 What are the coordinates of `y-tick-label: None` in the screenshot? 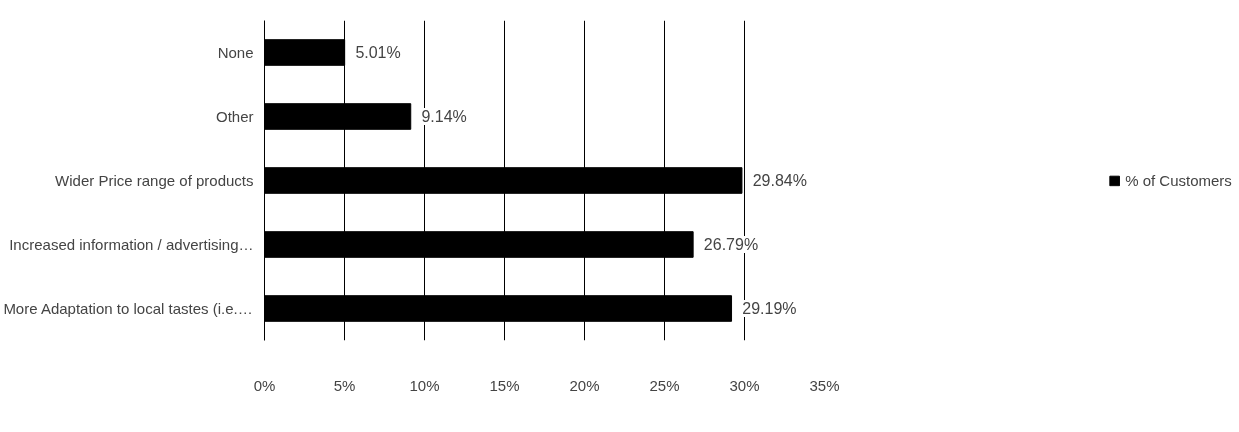 It's located at (235, 52).